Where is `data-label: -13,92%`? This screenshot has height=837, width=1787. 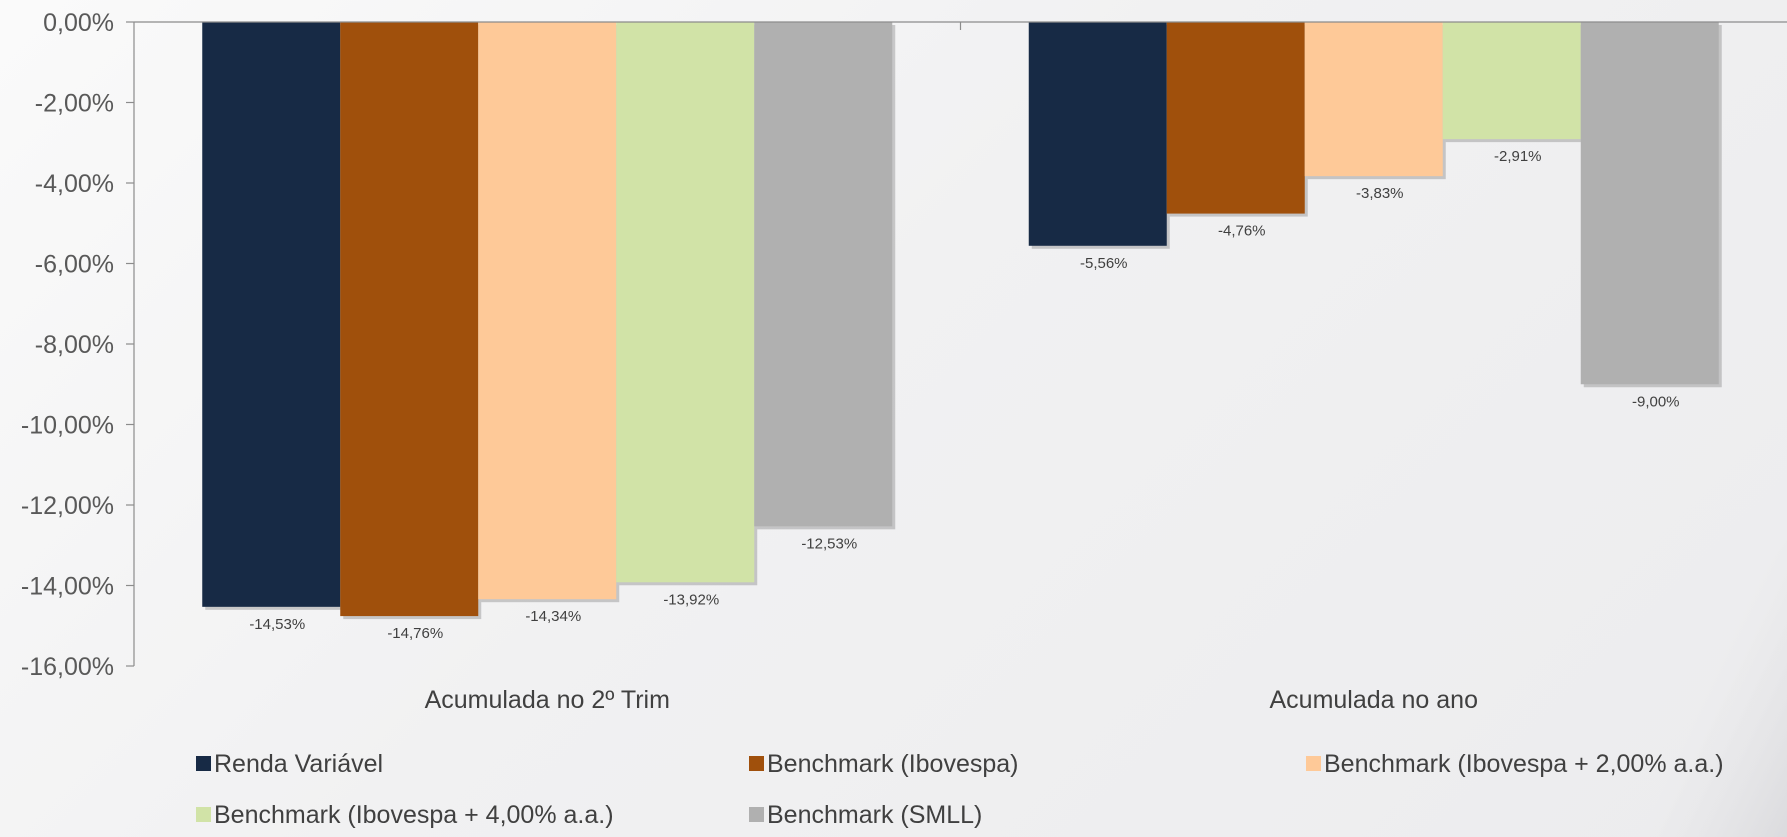 data-label: -13,92% is located at coordinates (691, 599).